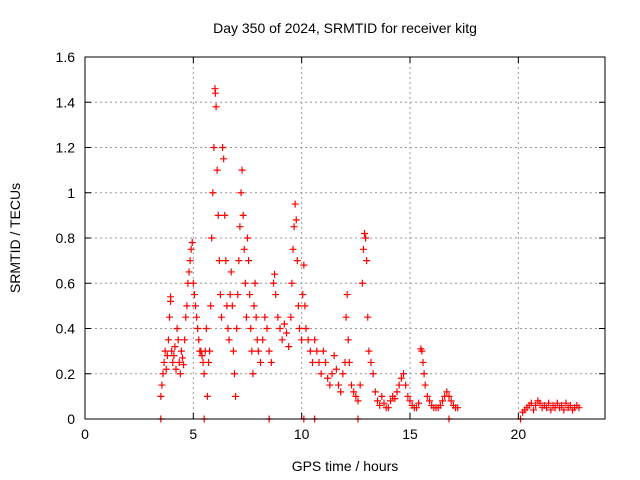 Image resolution: width=640 pixels, height=480 pixels. What do you see at coordinates (519, 434) in the screenshot?
I see `x-tick-label: 20` at bounding box center [519, 434].